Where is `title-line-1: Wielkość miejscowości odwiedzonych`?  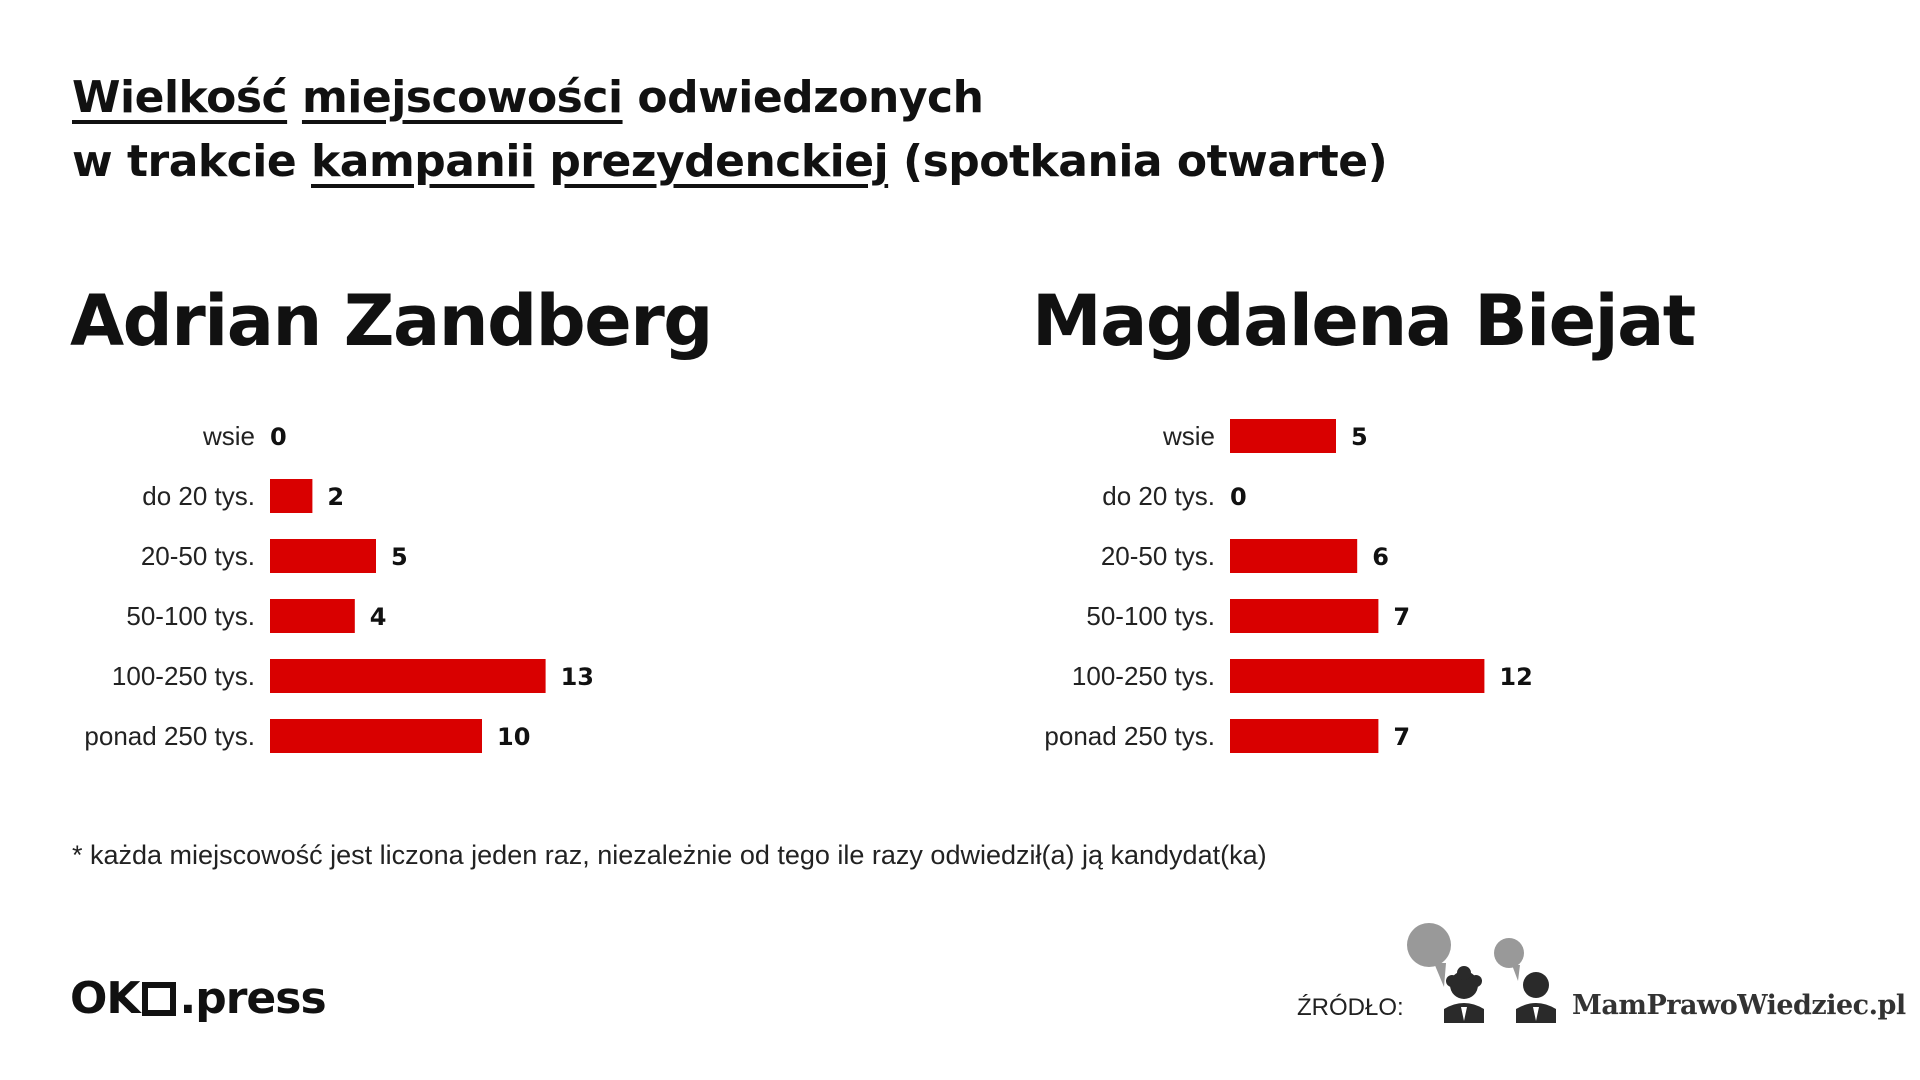 title-line-1: Wielkość miejscowości odwiedzonych is located at coordinates (729, 98).